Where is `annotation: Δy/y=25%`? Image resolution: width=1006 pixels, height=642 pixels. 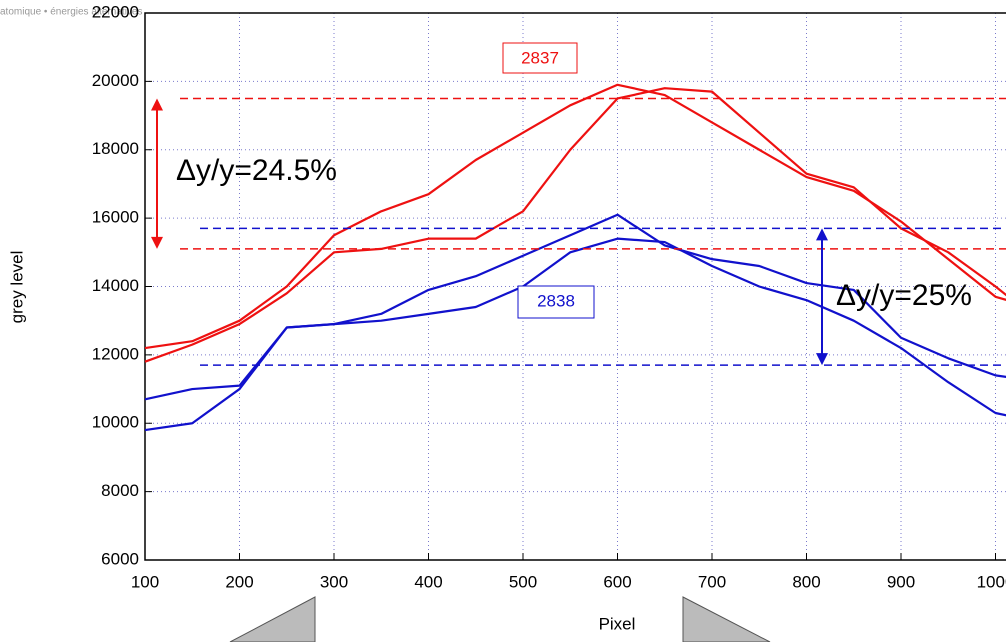 annotation: Δy/y=25% is located at coordinates (904, 295).